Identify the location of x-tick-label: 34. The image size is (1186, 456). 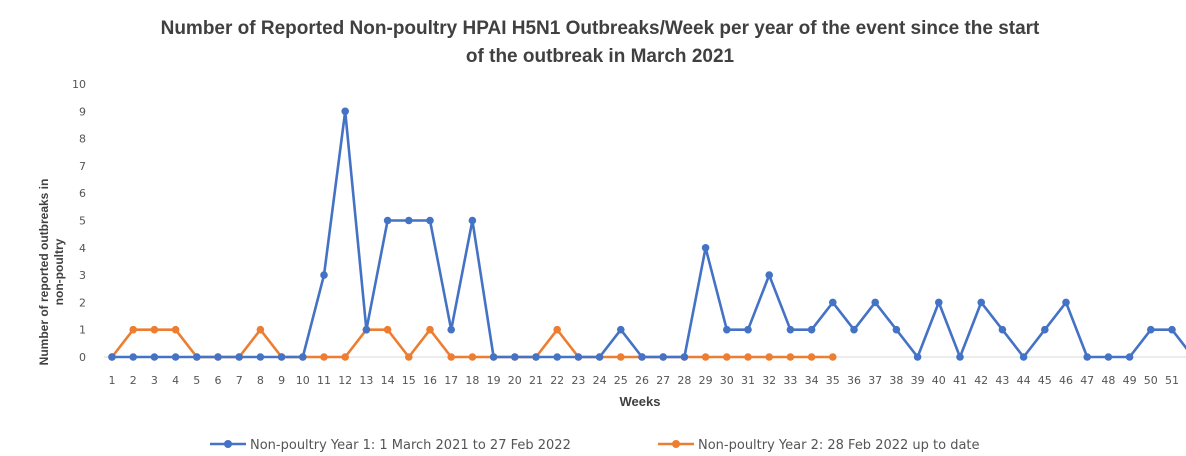
(812, 380).